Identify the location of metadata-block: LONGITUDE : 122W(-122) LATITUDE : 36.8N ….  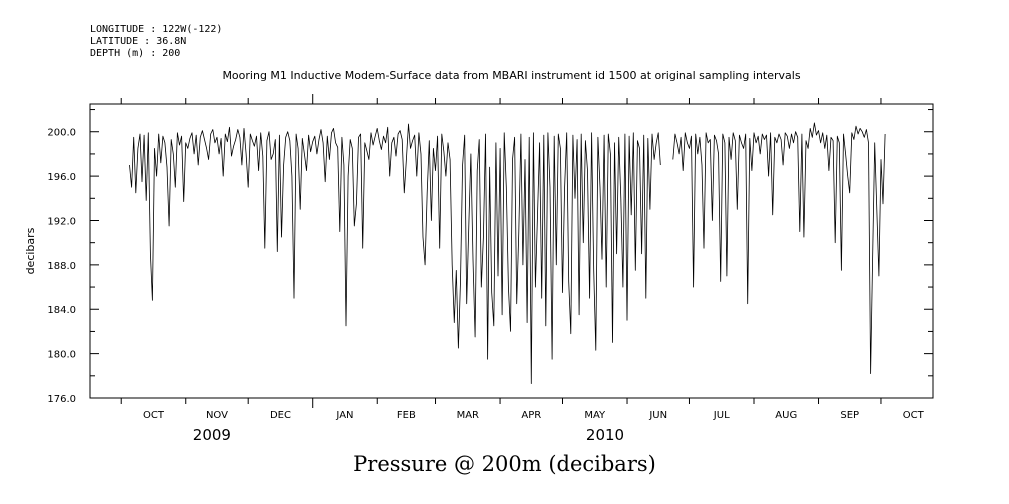
(156, 42).